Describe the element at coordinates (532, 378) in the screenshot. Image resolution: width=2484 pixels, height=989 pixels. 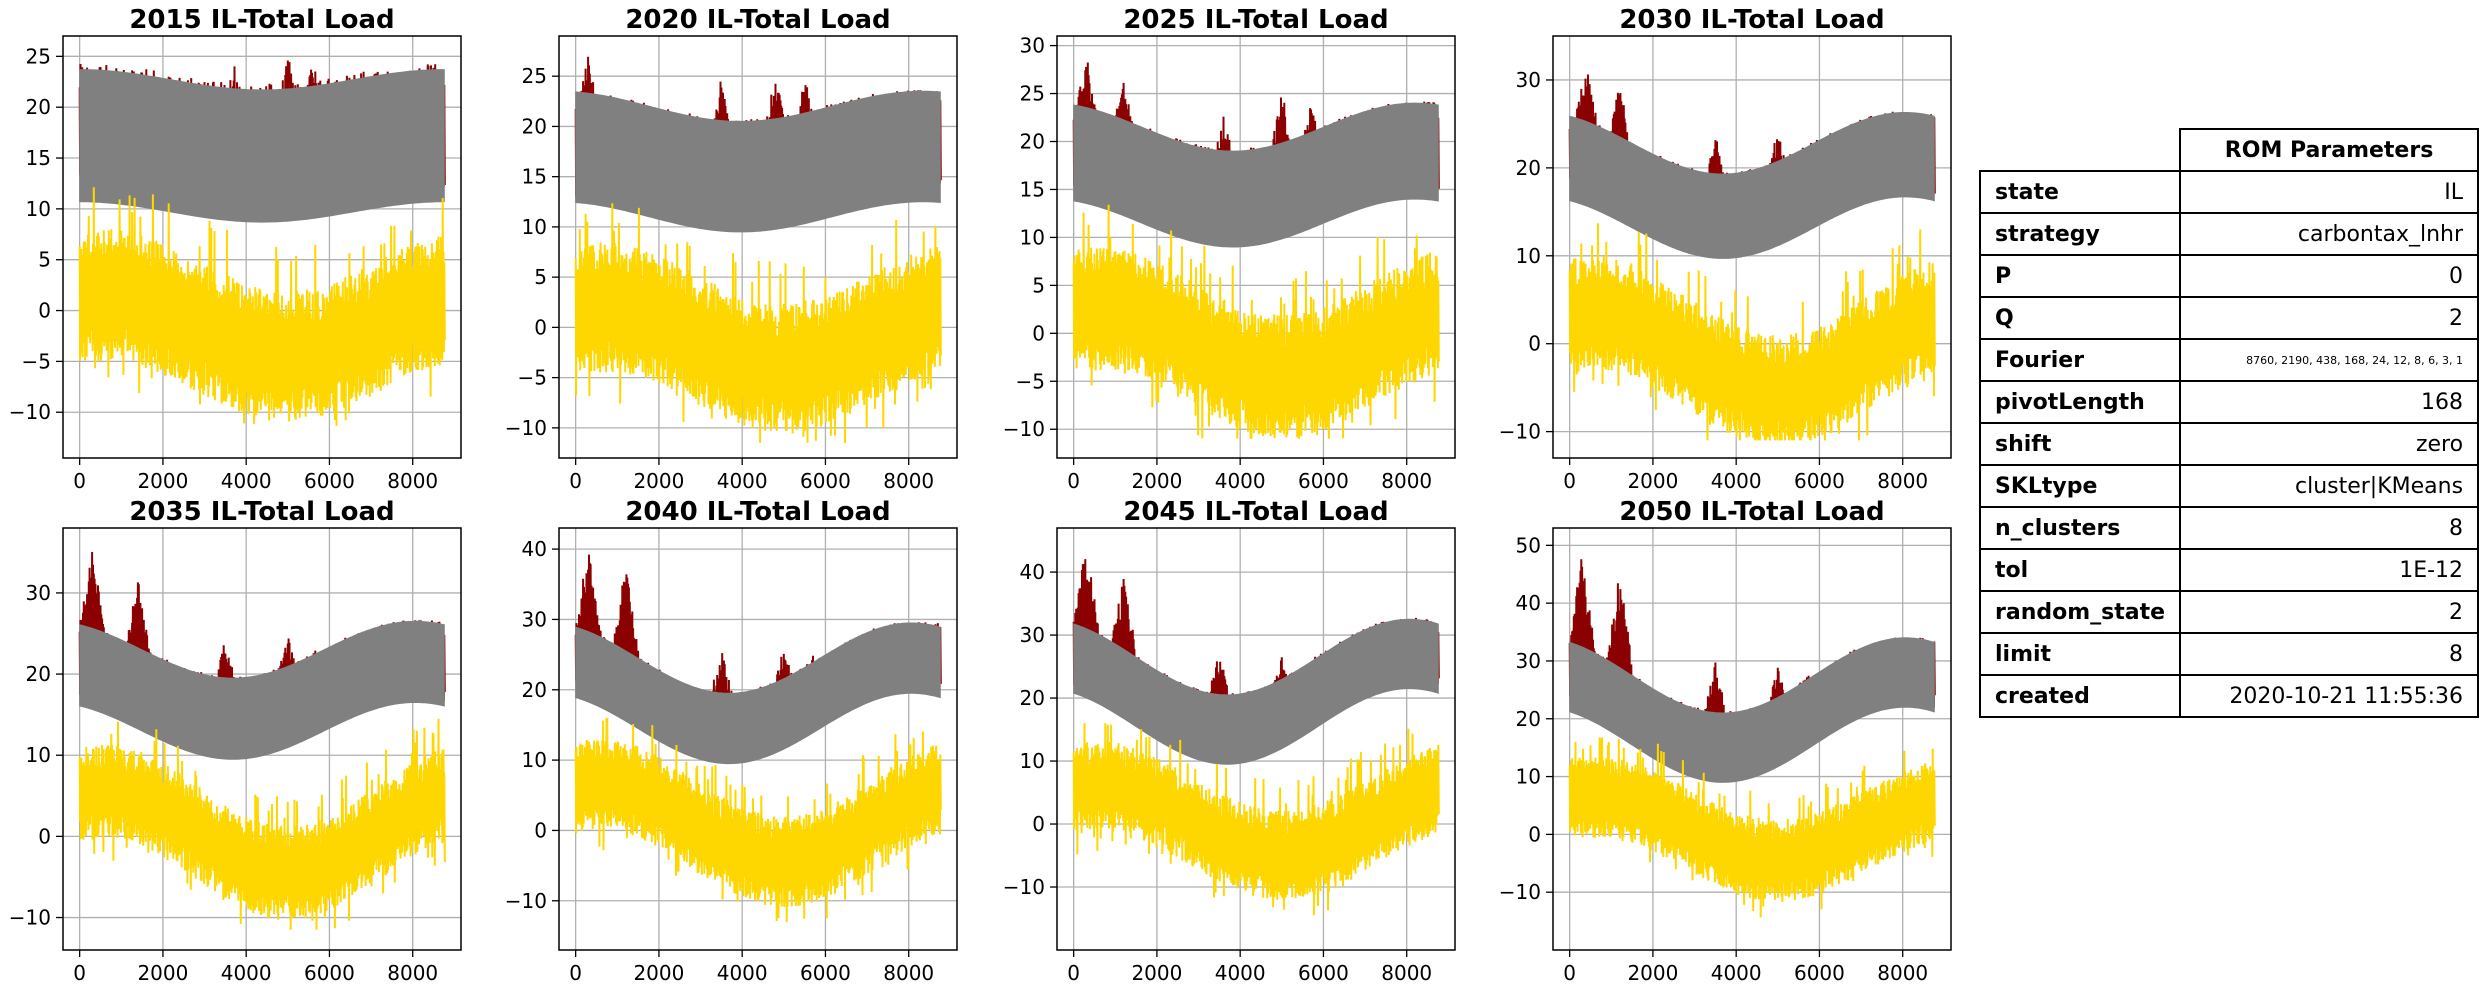
I see `y-tick-label: −5` at that location.